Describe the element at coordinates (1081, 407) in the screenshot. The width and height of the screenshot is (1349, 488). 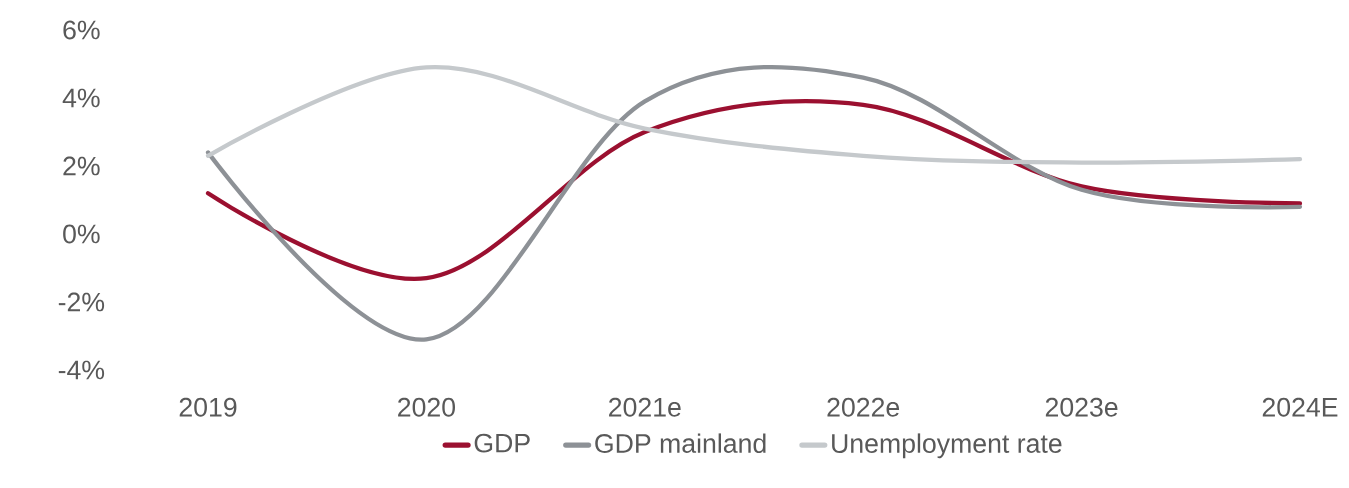
I see `x-tick-label: 2023e` at that location.